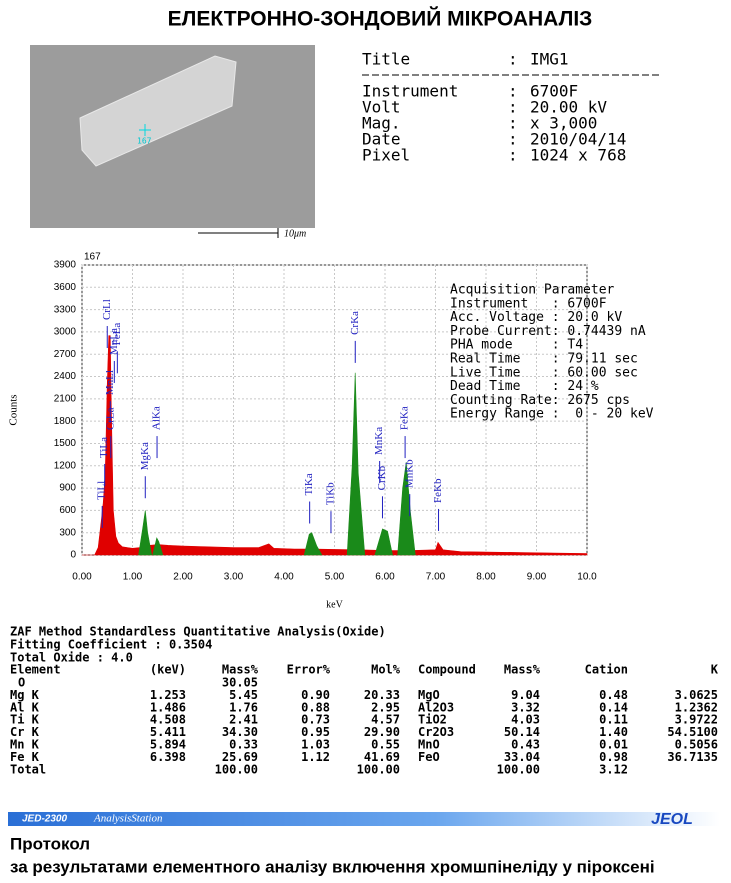  Describe the element at coordinates (82, 577) in the screenshot. I see `x-tick-label: 0.00` at that location.